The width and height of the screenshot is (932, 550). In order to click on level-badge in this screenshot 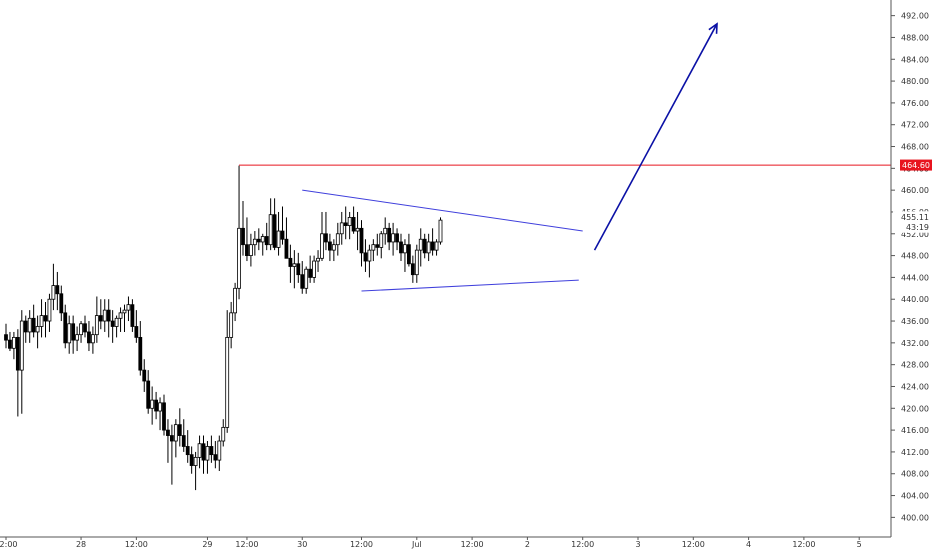, I will do `click(916, 165)`.